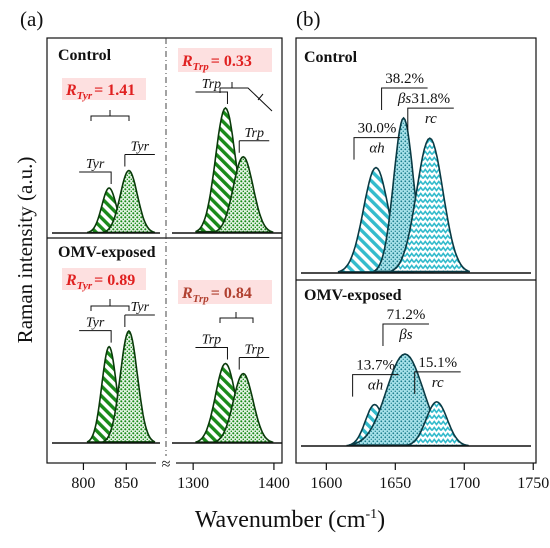 This screenshot has height=548, width=550. I want to click on panel-b-control-heading: Control, so click(331, 57).